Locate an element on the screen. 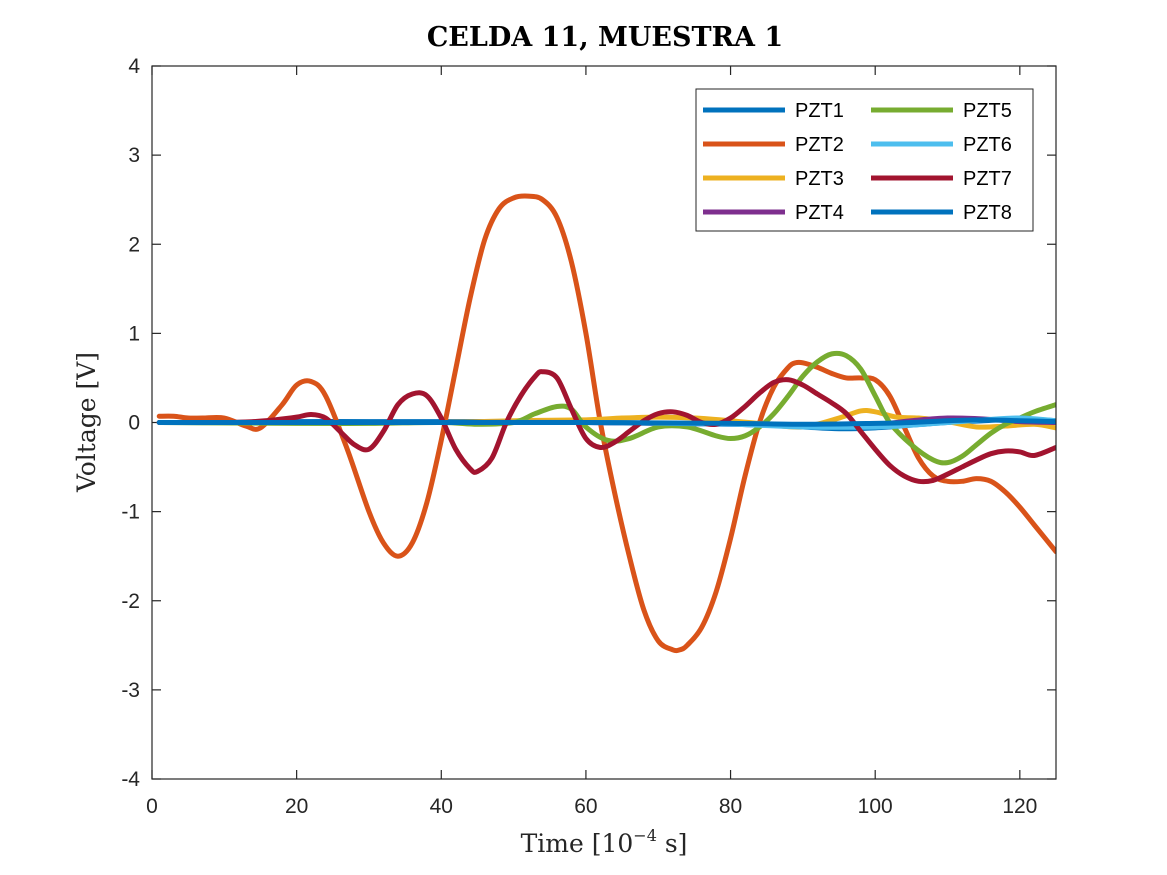 Image resolution: width=1167 pixels, height=875 pixels. legend-box is located at coordinates (864, 160).